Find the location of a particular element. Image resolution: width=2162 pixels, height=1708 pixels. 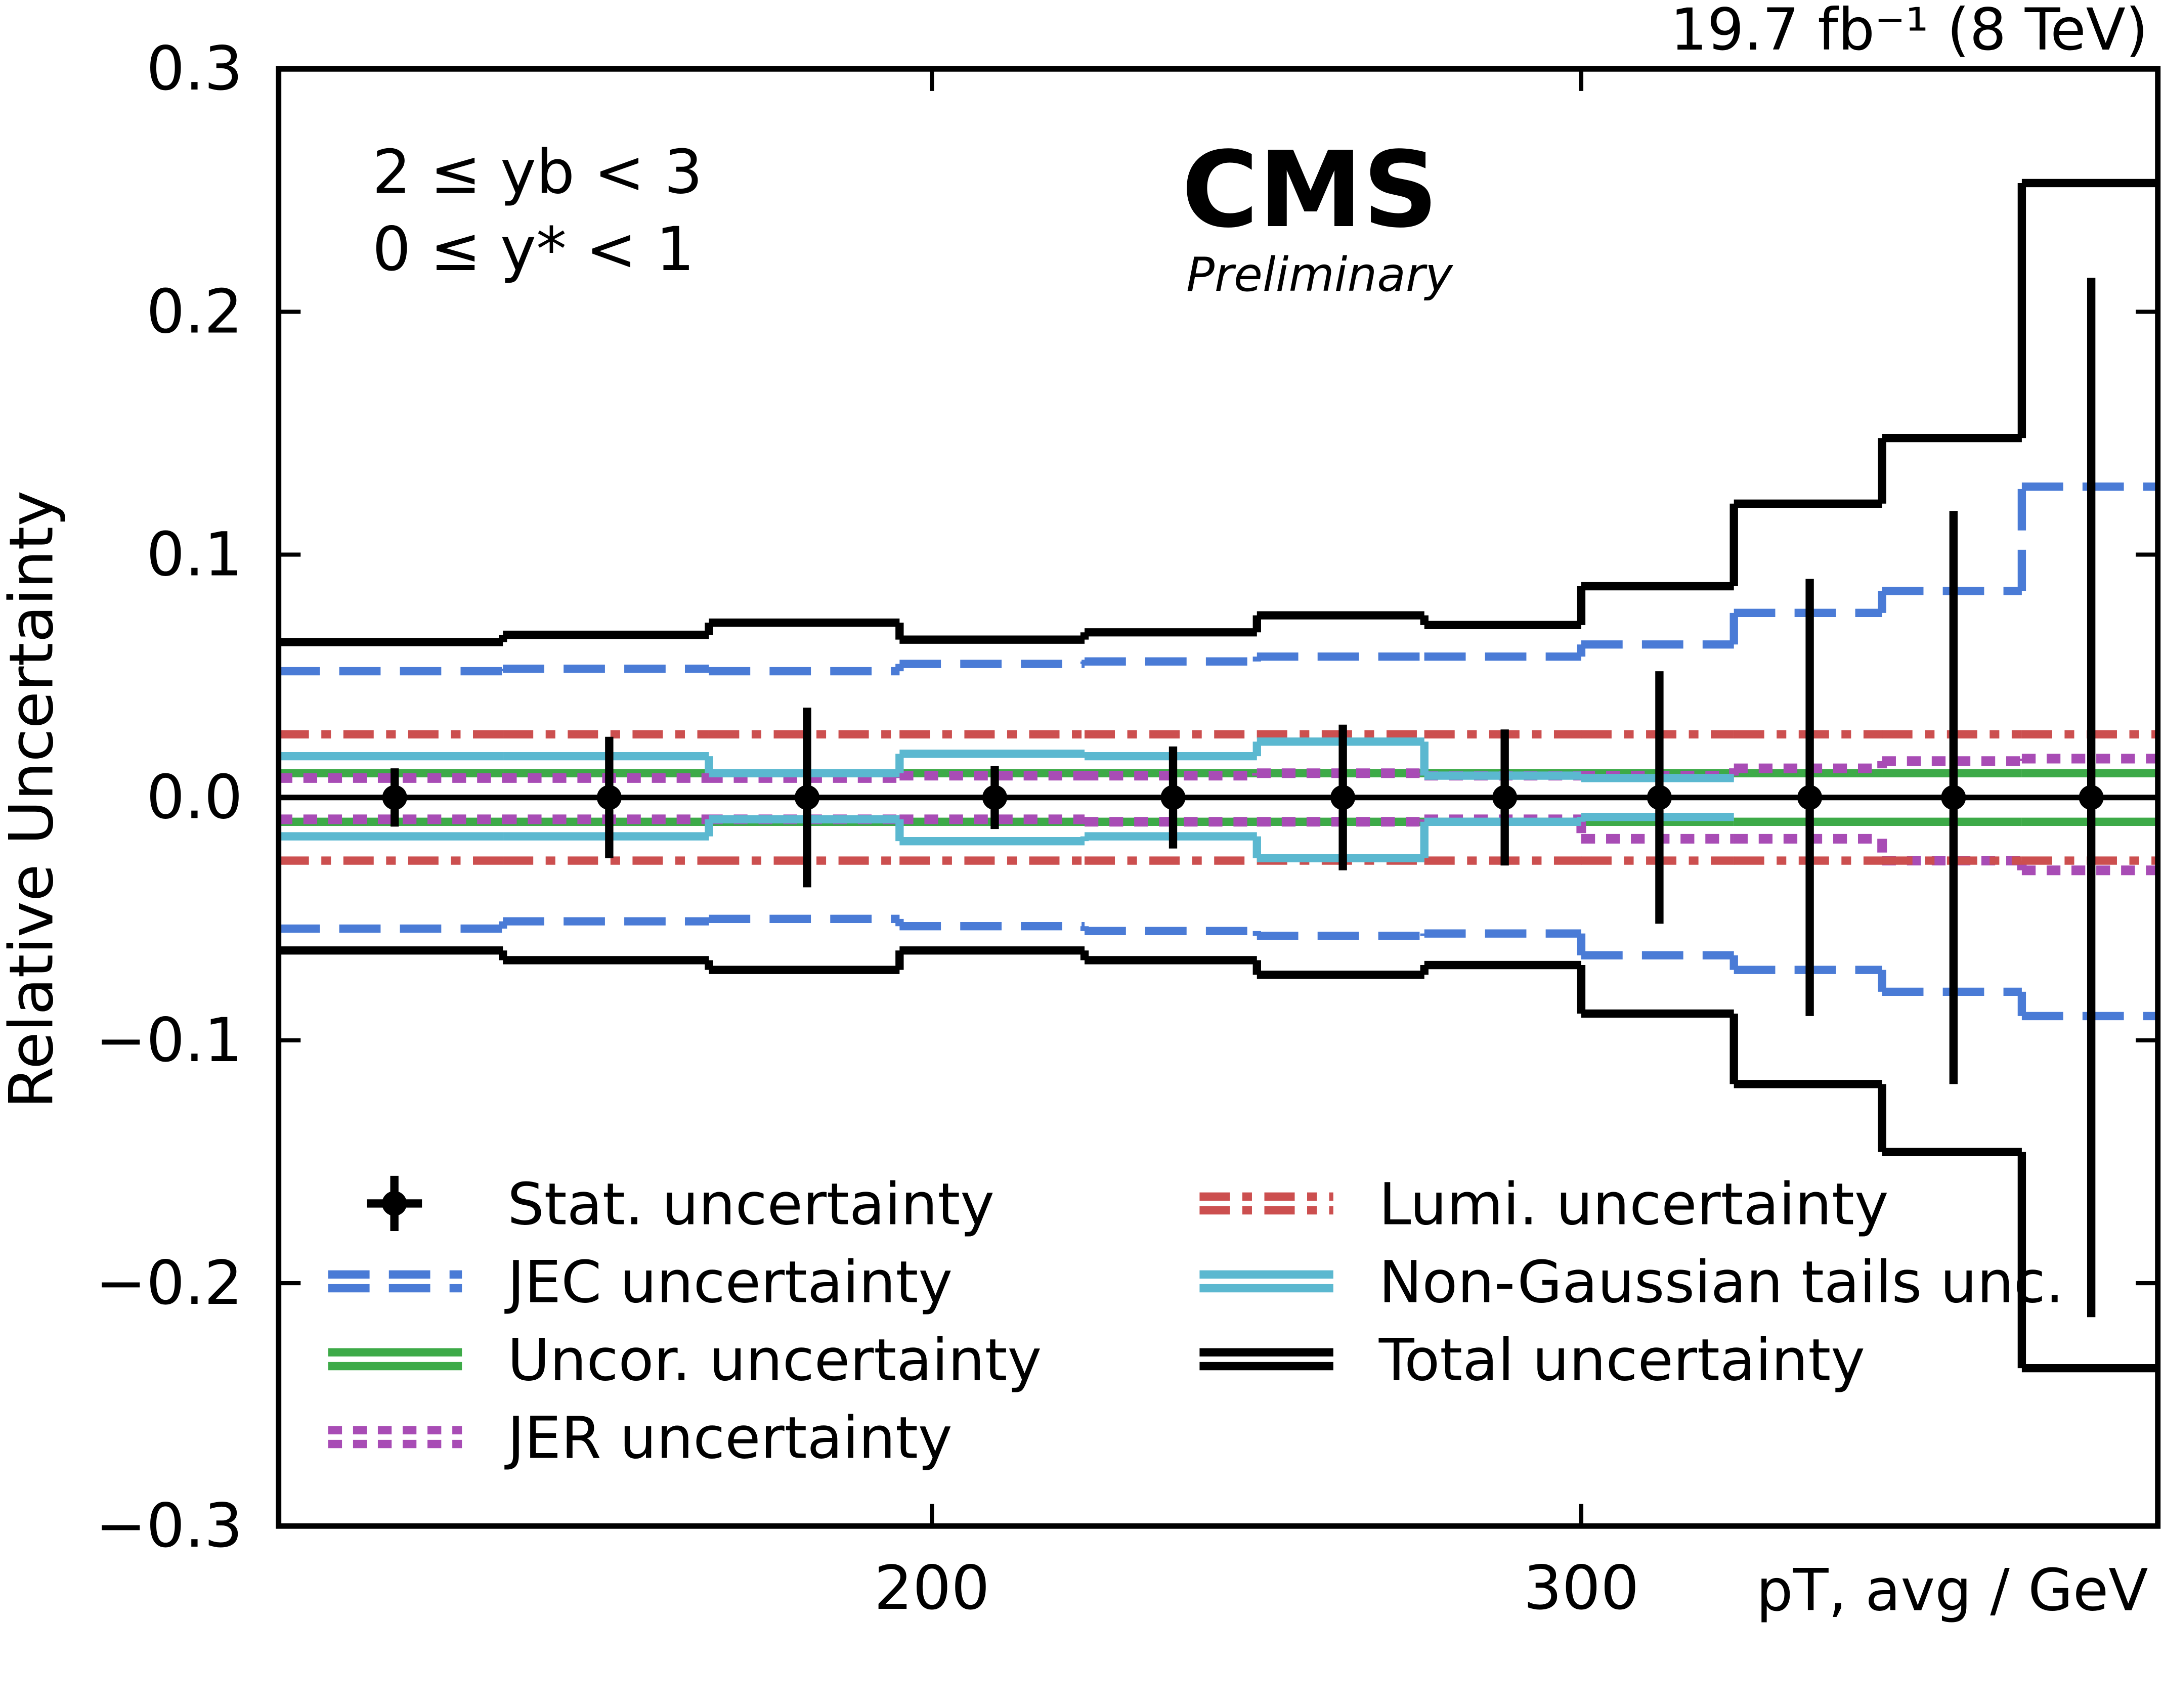

y-tick-label: −0.2 is located at coordinates (169, 1283).